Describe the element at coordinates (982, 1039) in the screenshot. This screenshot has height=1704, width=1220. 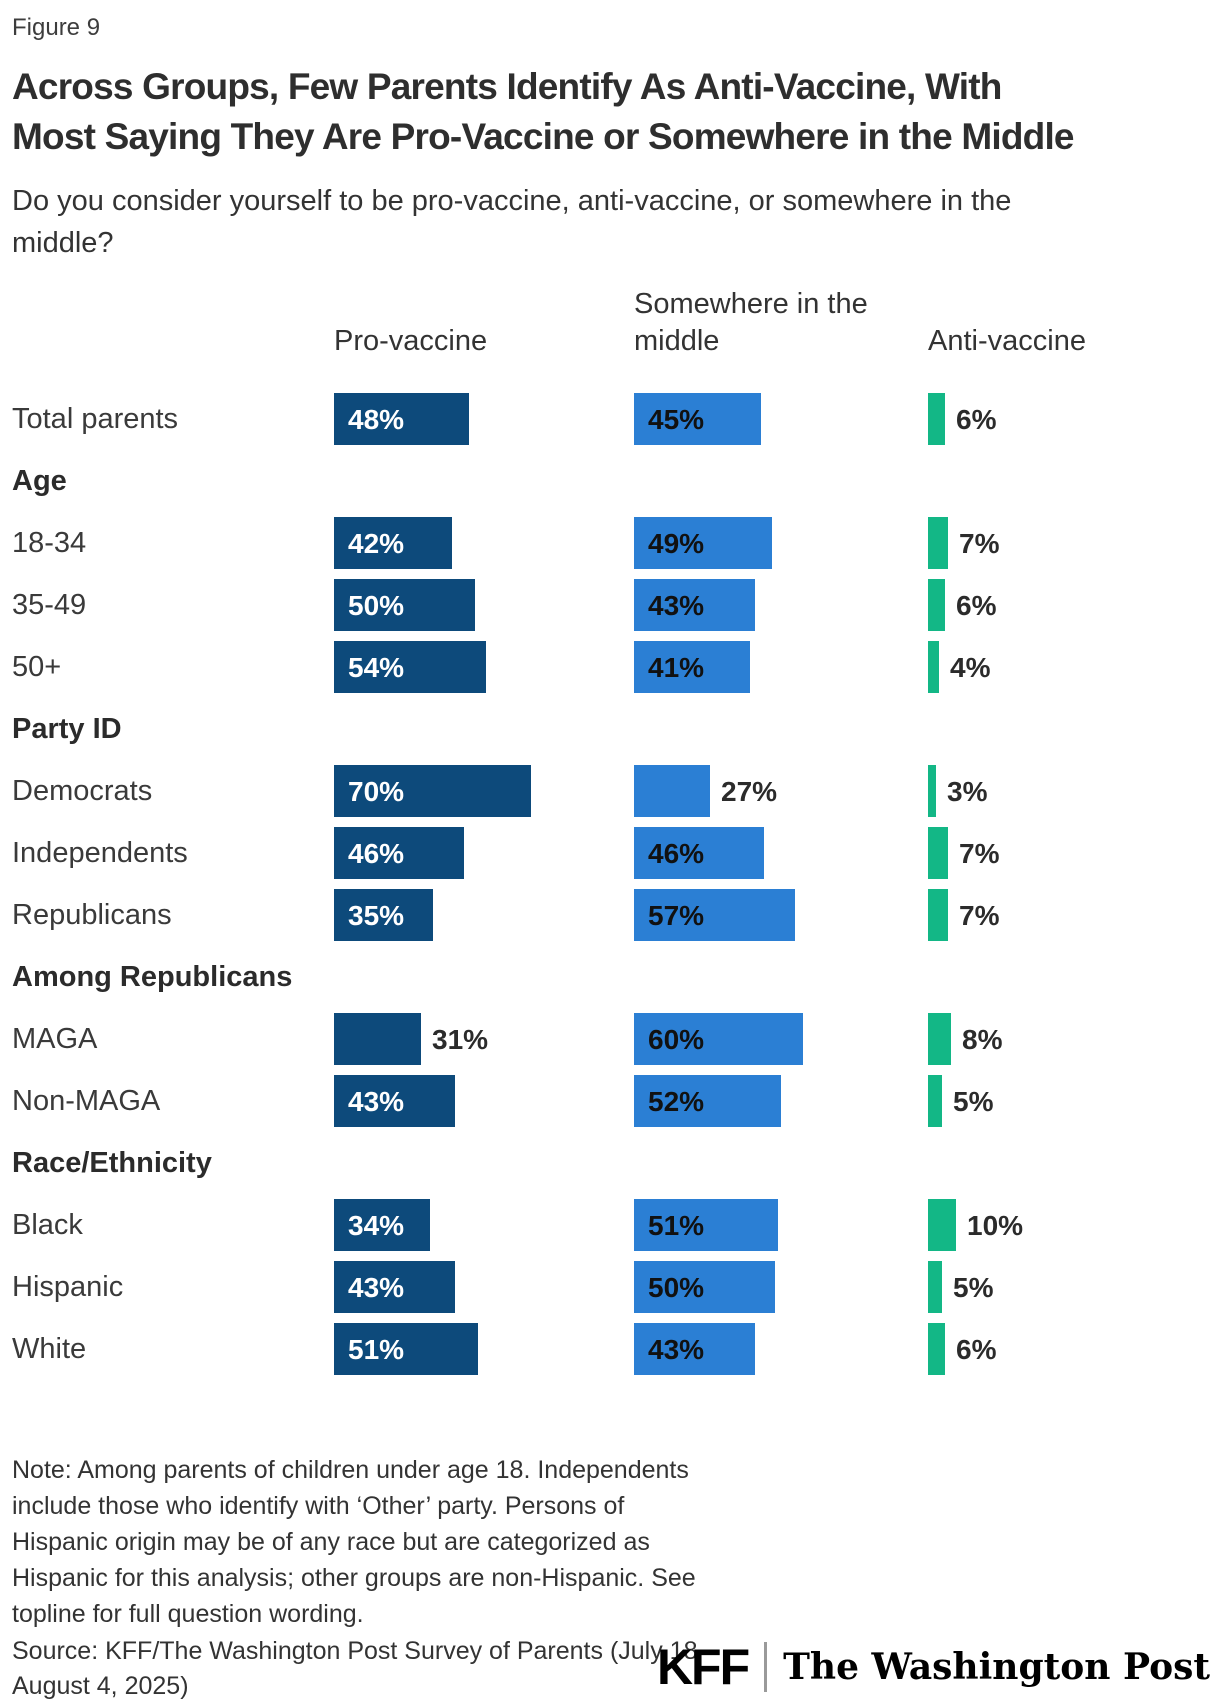
I see `anti-value-label: 8%` at that location.